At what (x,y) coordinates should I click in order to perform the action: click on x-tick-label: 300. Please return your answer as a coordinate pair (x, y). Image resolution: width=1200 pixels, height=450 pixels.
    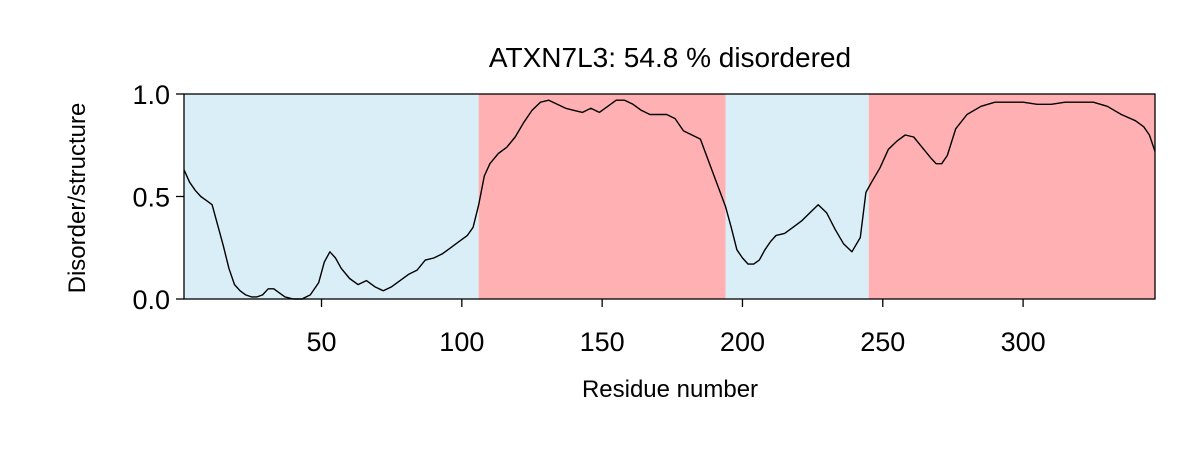
    Looking at the image, I should click on (1023, 342).